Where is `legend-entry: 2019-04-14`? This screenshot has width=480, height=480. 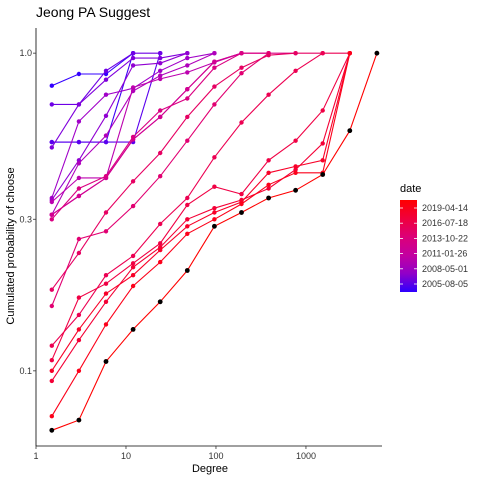 legend-entry: 2019-04-14 is located at coordinates (445, 208).